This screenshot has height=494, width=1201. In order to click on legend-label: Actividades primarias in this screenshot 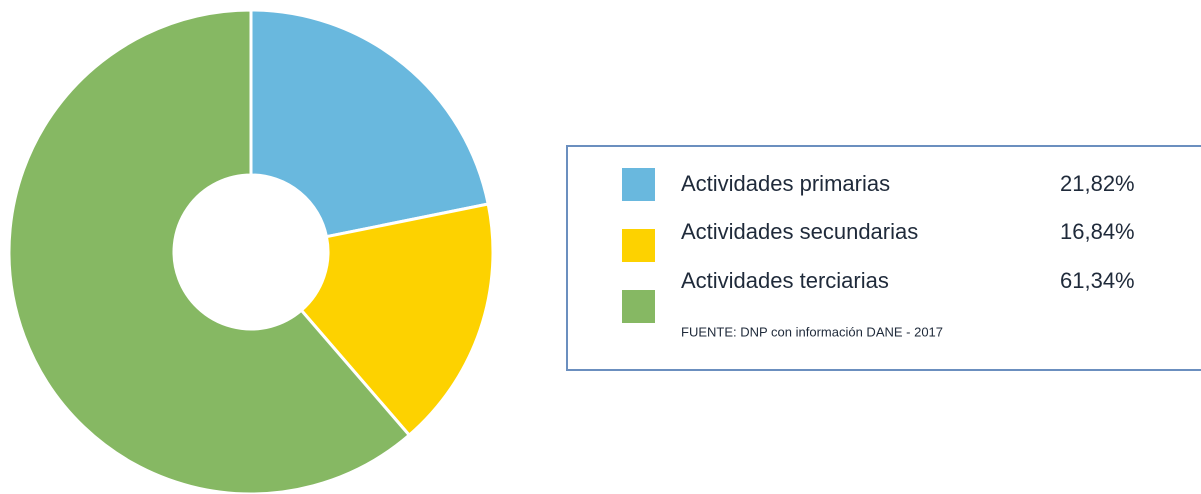, I will do `click(785, 183)`.